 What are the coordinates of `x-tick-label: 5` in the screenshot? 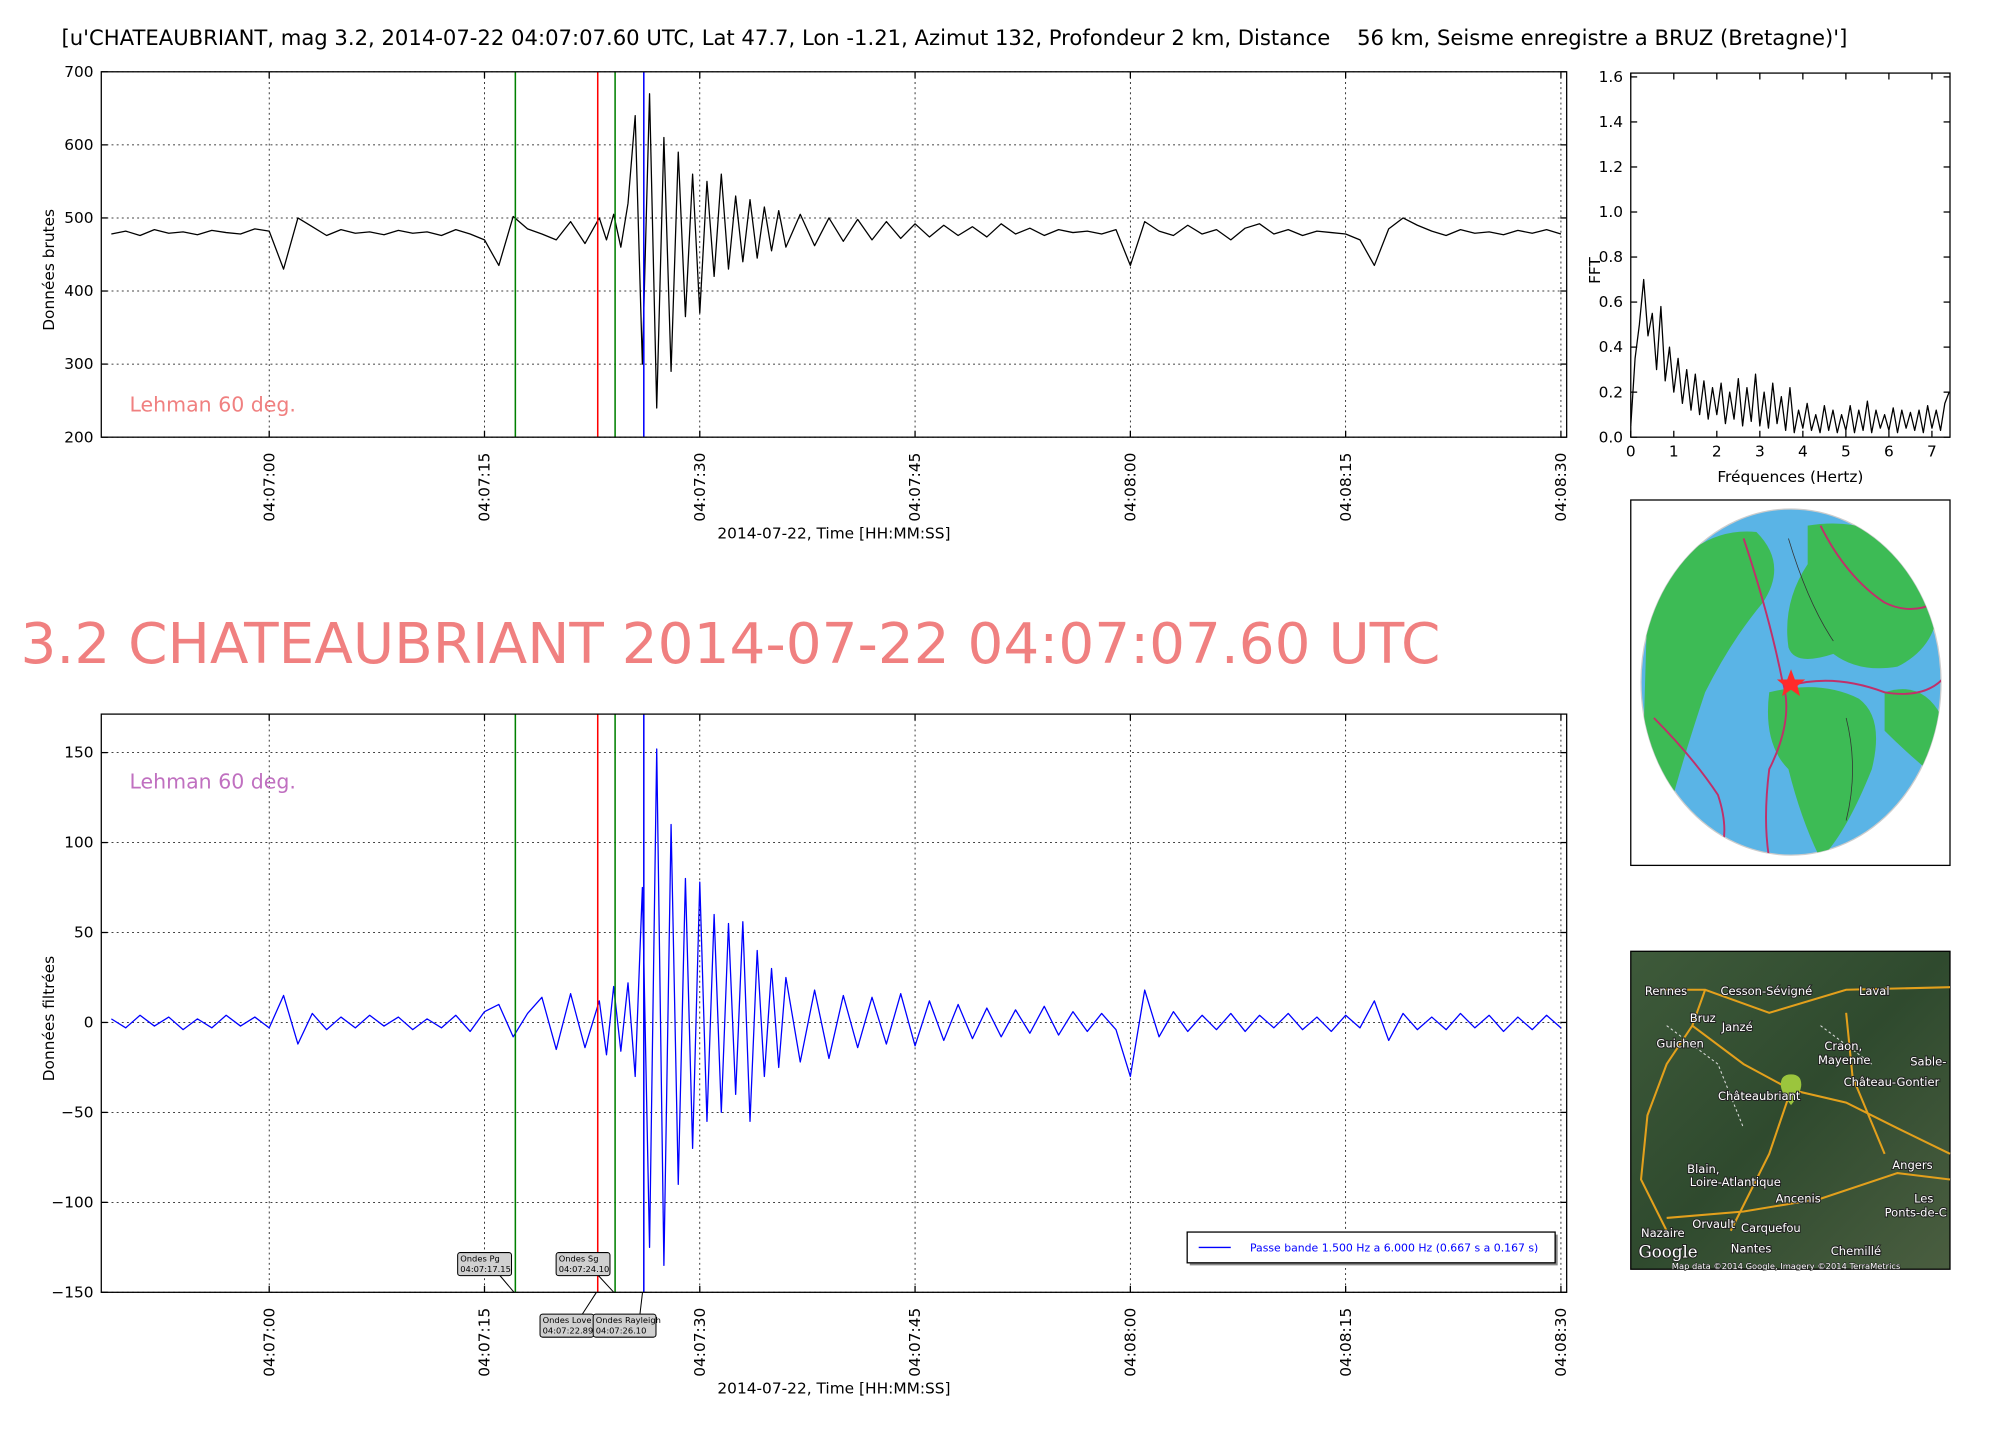 It's located at (1846, 451).